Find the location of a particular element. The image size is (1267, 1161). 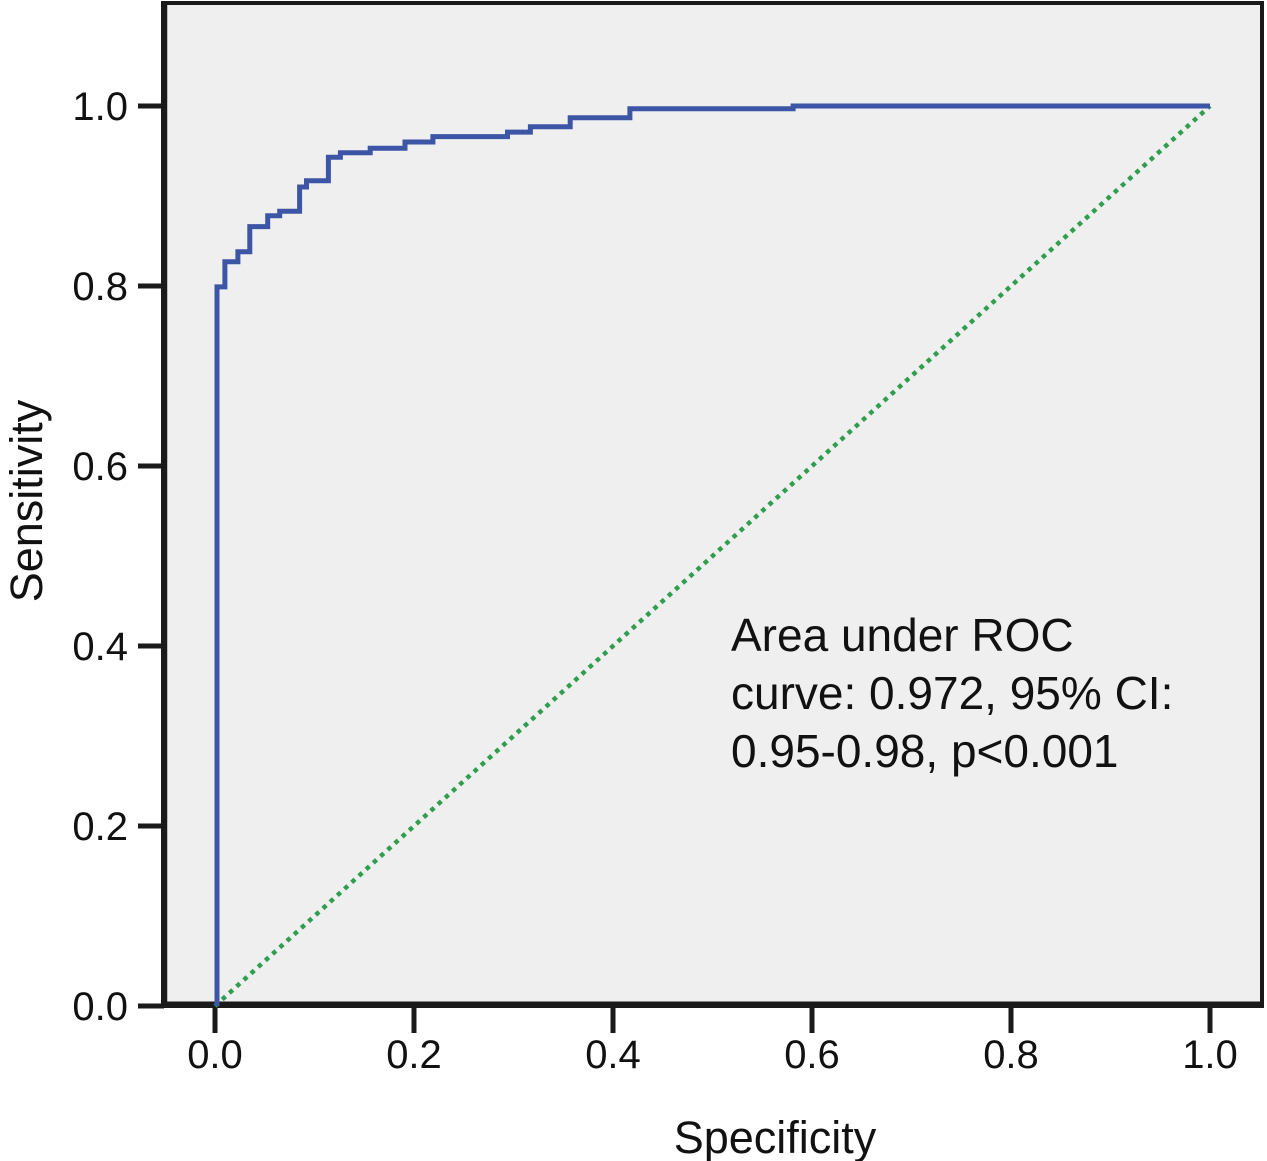

y-tick-label: 0.8 is located at coordinates (100, 287).